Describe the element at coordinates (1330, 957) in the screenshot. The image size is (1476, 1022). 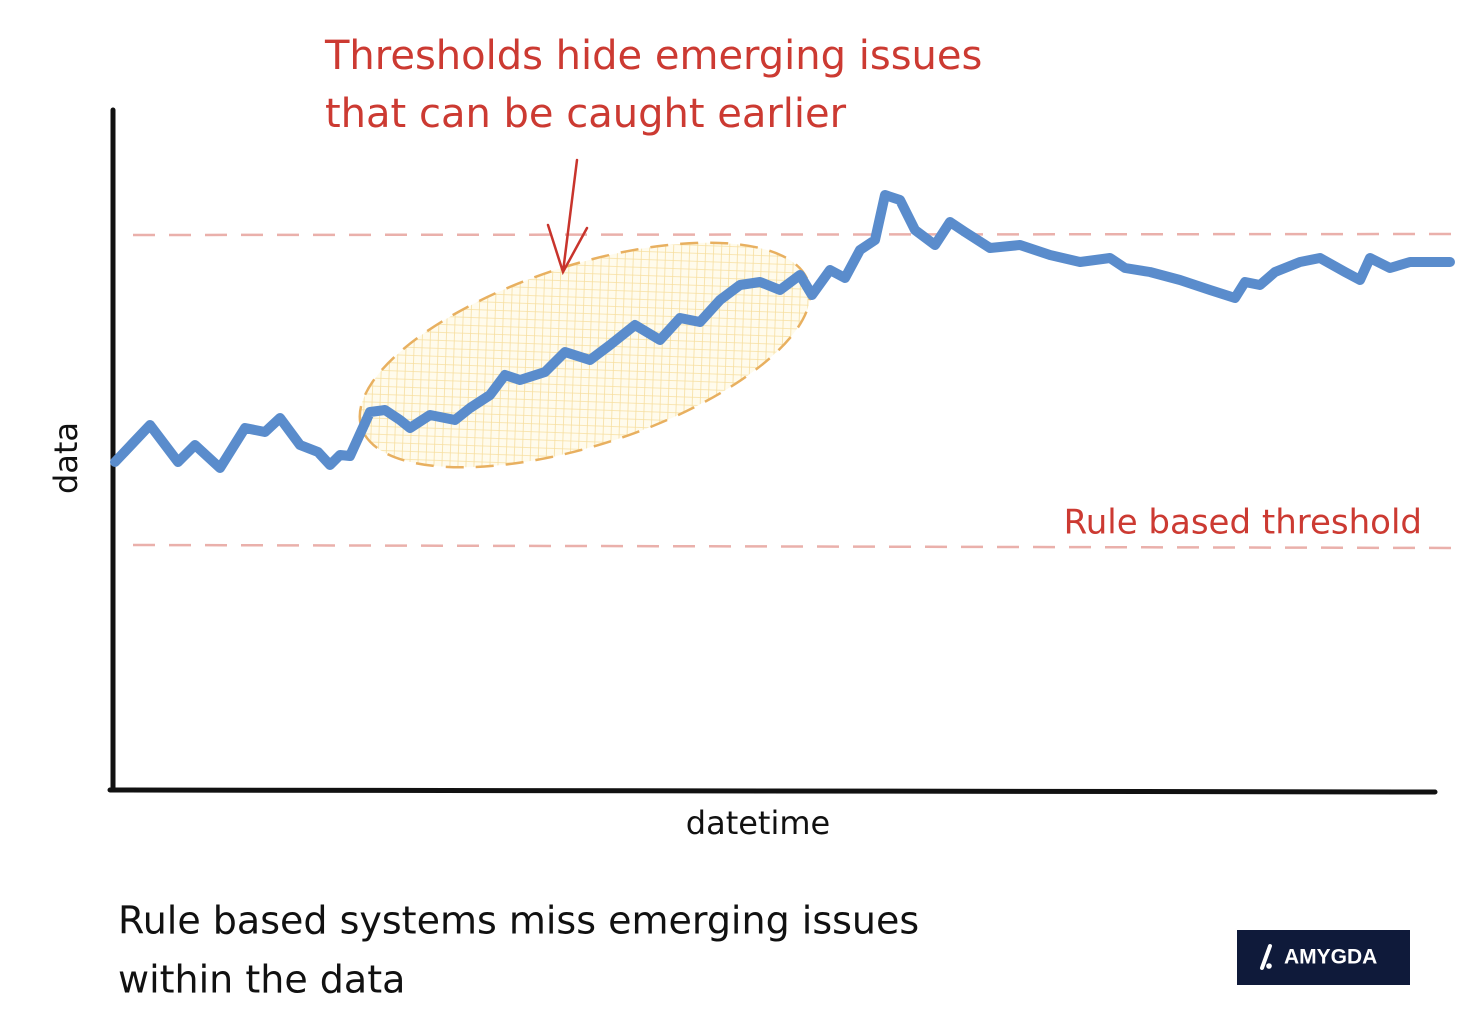
I see `logo-text: AMYGDA` at that location.